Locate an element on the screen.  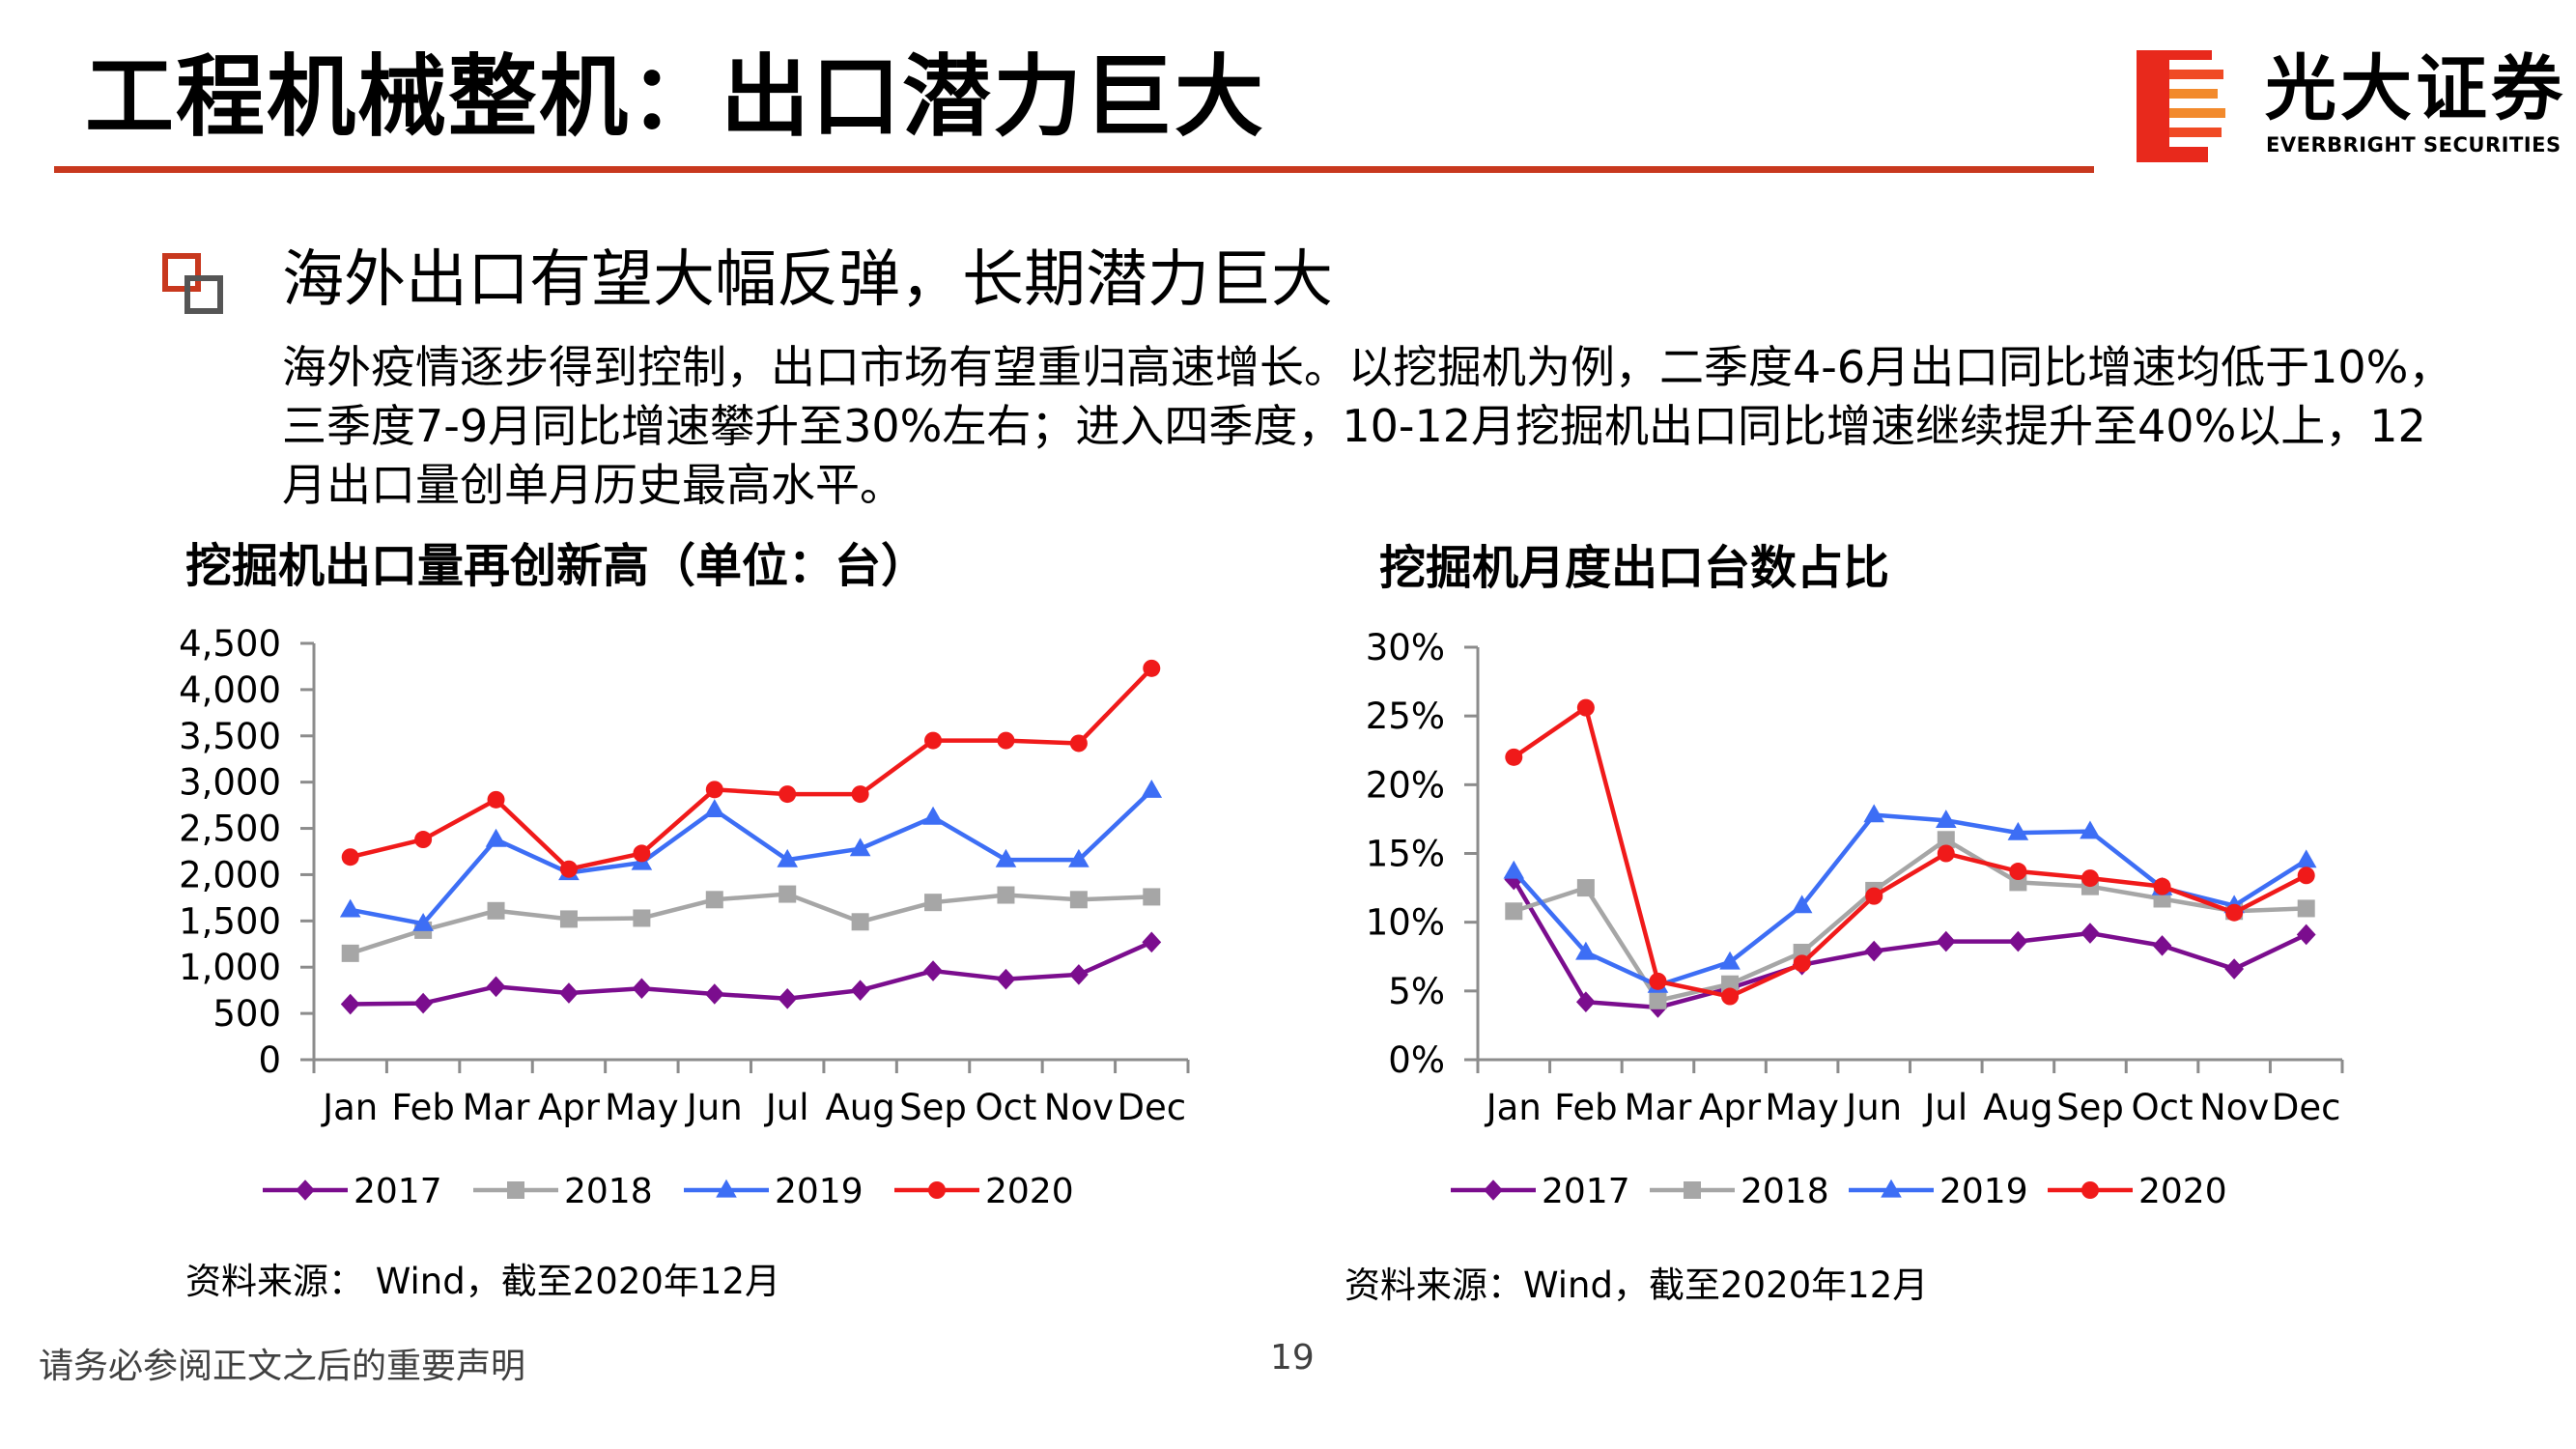
title-divider is located at coordinates (1074, 169).